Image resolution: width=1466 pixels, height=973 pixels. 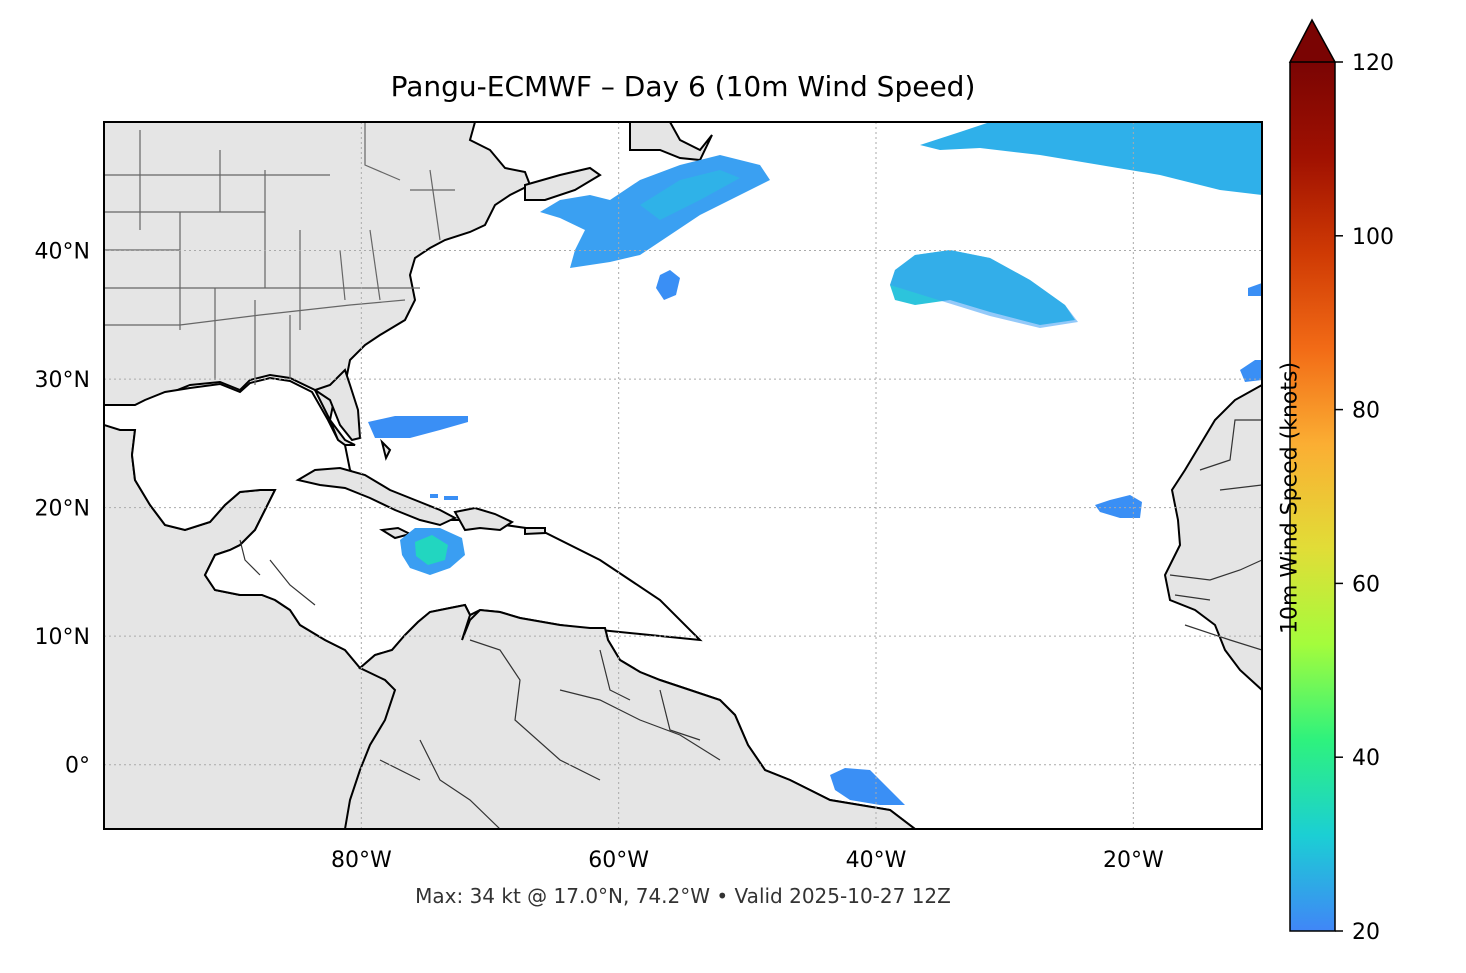 I want to click on colorbar-tick-label: 100, so click(x=1373, y=237).